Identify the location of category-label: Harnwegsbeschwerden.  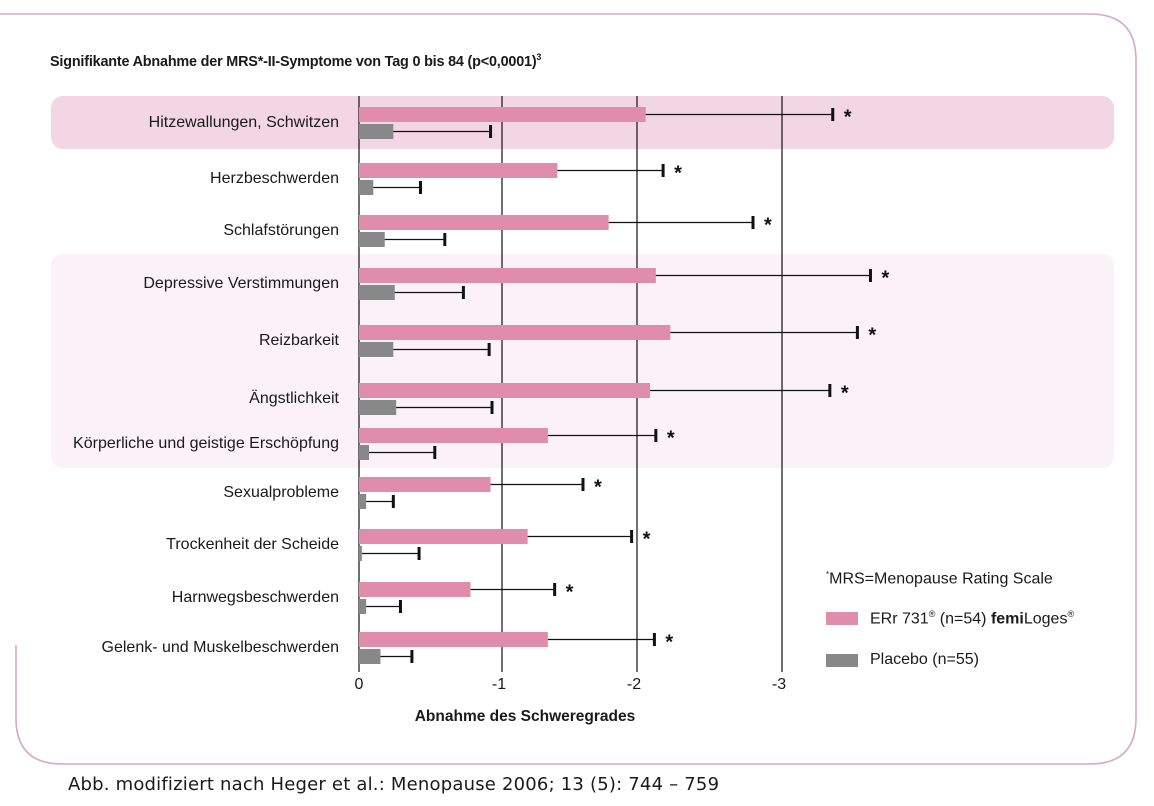
(255, 597).